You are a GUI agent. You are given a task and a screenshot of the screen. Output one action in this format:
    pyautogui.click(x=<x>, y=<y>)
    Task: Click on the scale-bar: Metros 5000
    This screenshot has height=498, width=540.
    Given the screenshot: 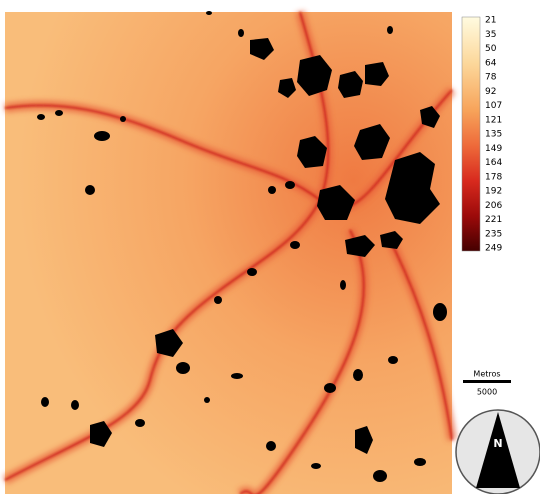 What is the action you would take?
    pyautogui.click(x=487, y=383)
    